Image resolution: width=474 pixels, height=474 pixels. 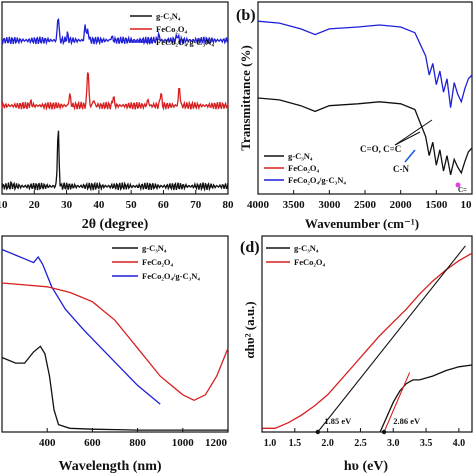 What do you see at coordinates (462, 190) in the screenshot?
I see `ftir-annot-c: C=` at bounding box center [462, 190].